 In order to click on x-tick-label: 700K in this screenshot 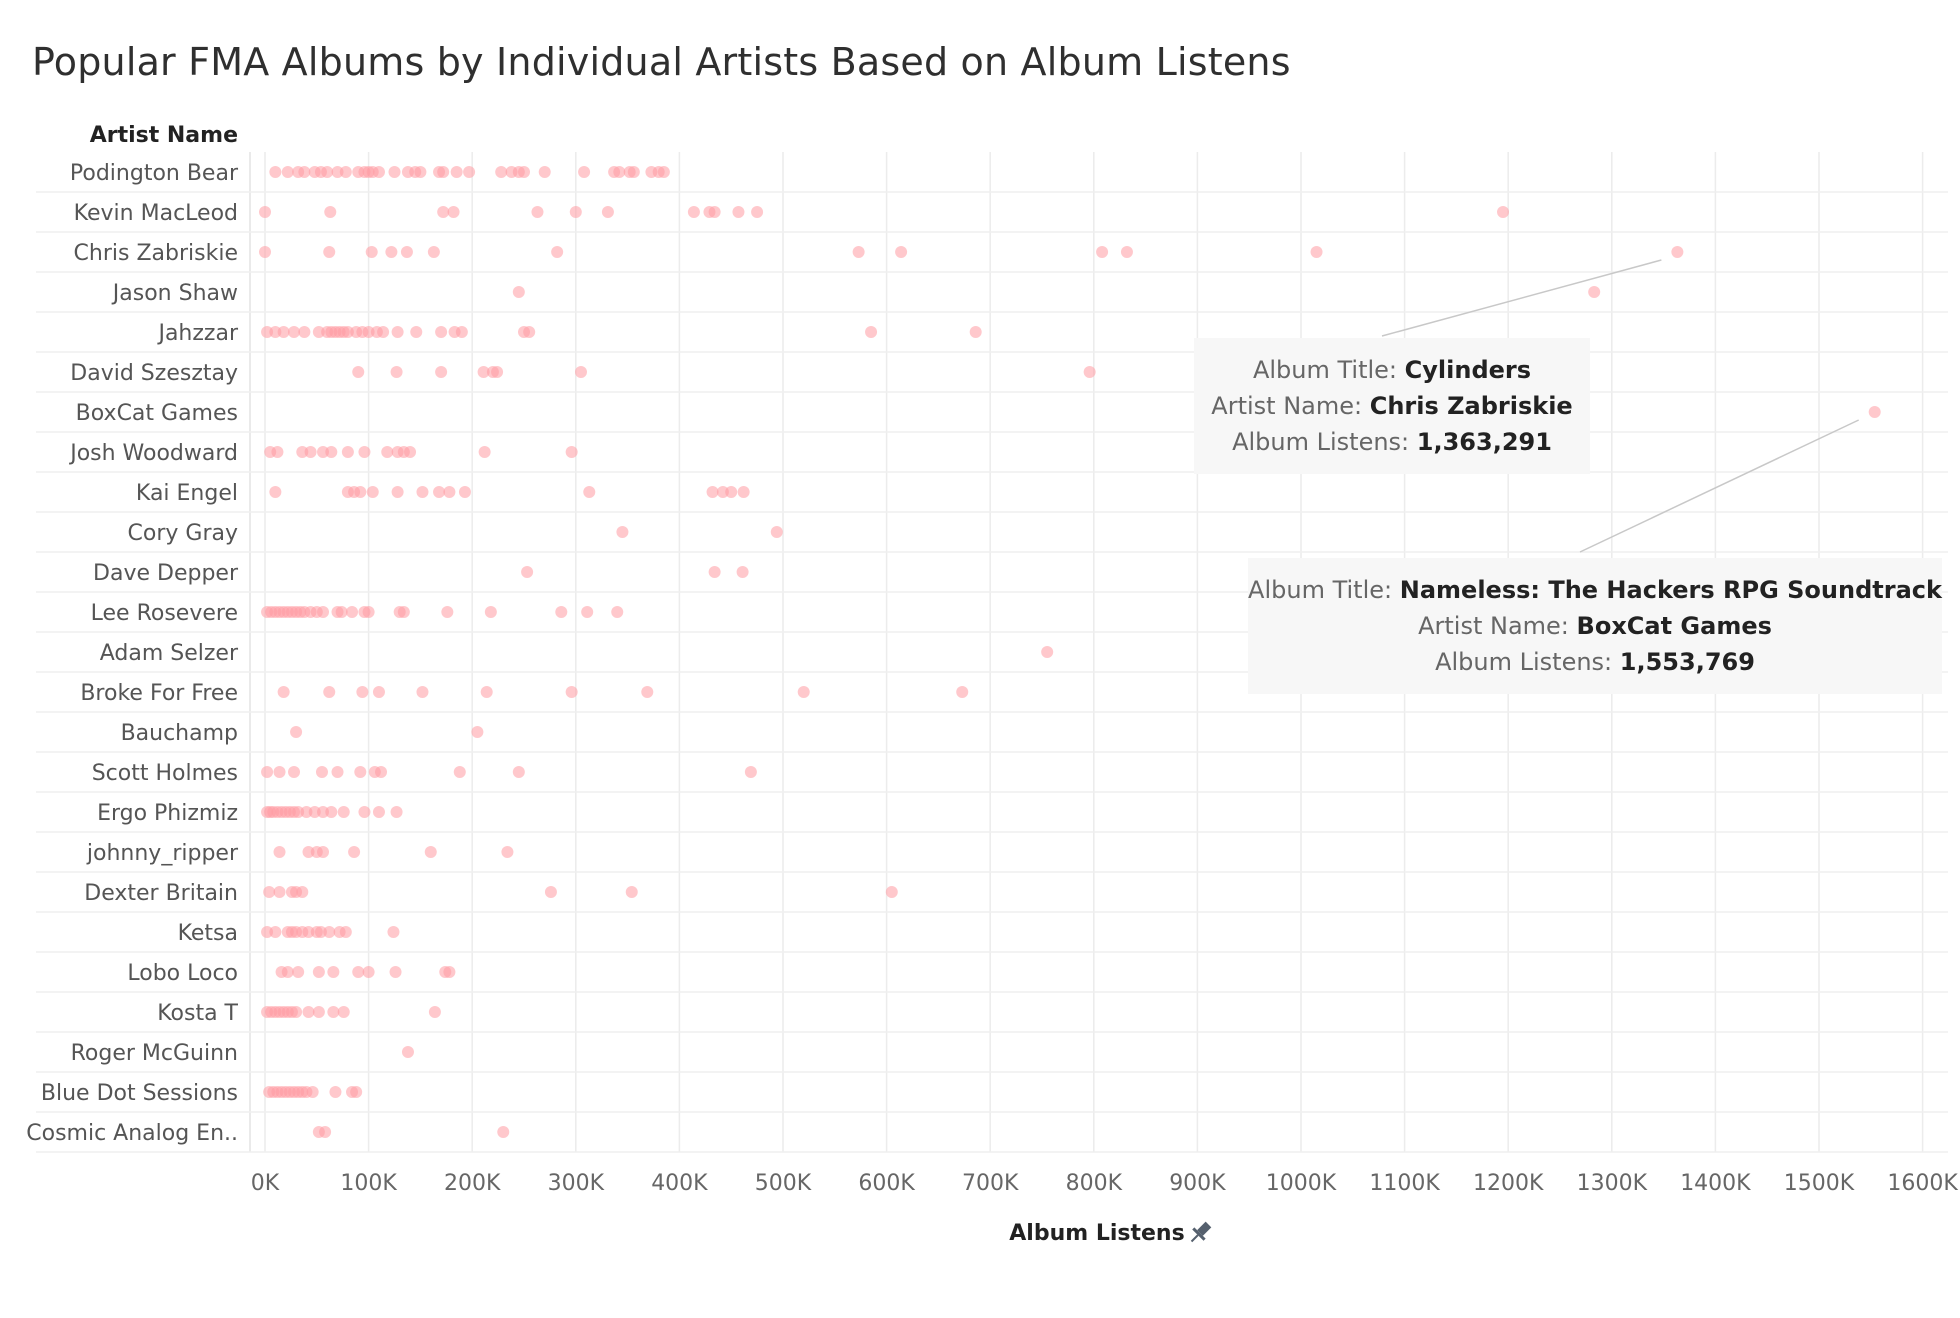, I will do `click(990, 1183)`.